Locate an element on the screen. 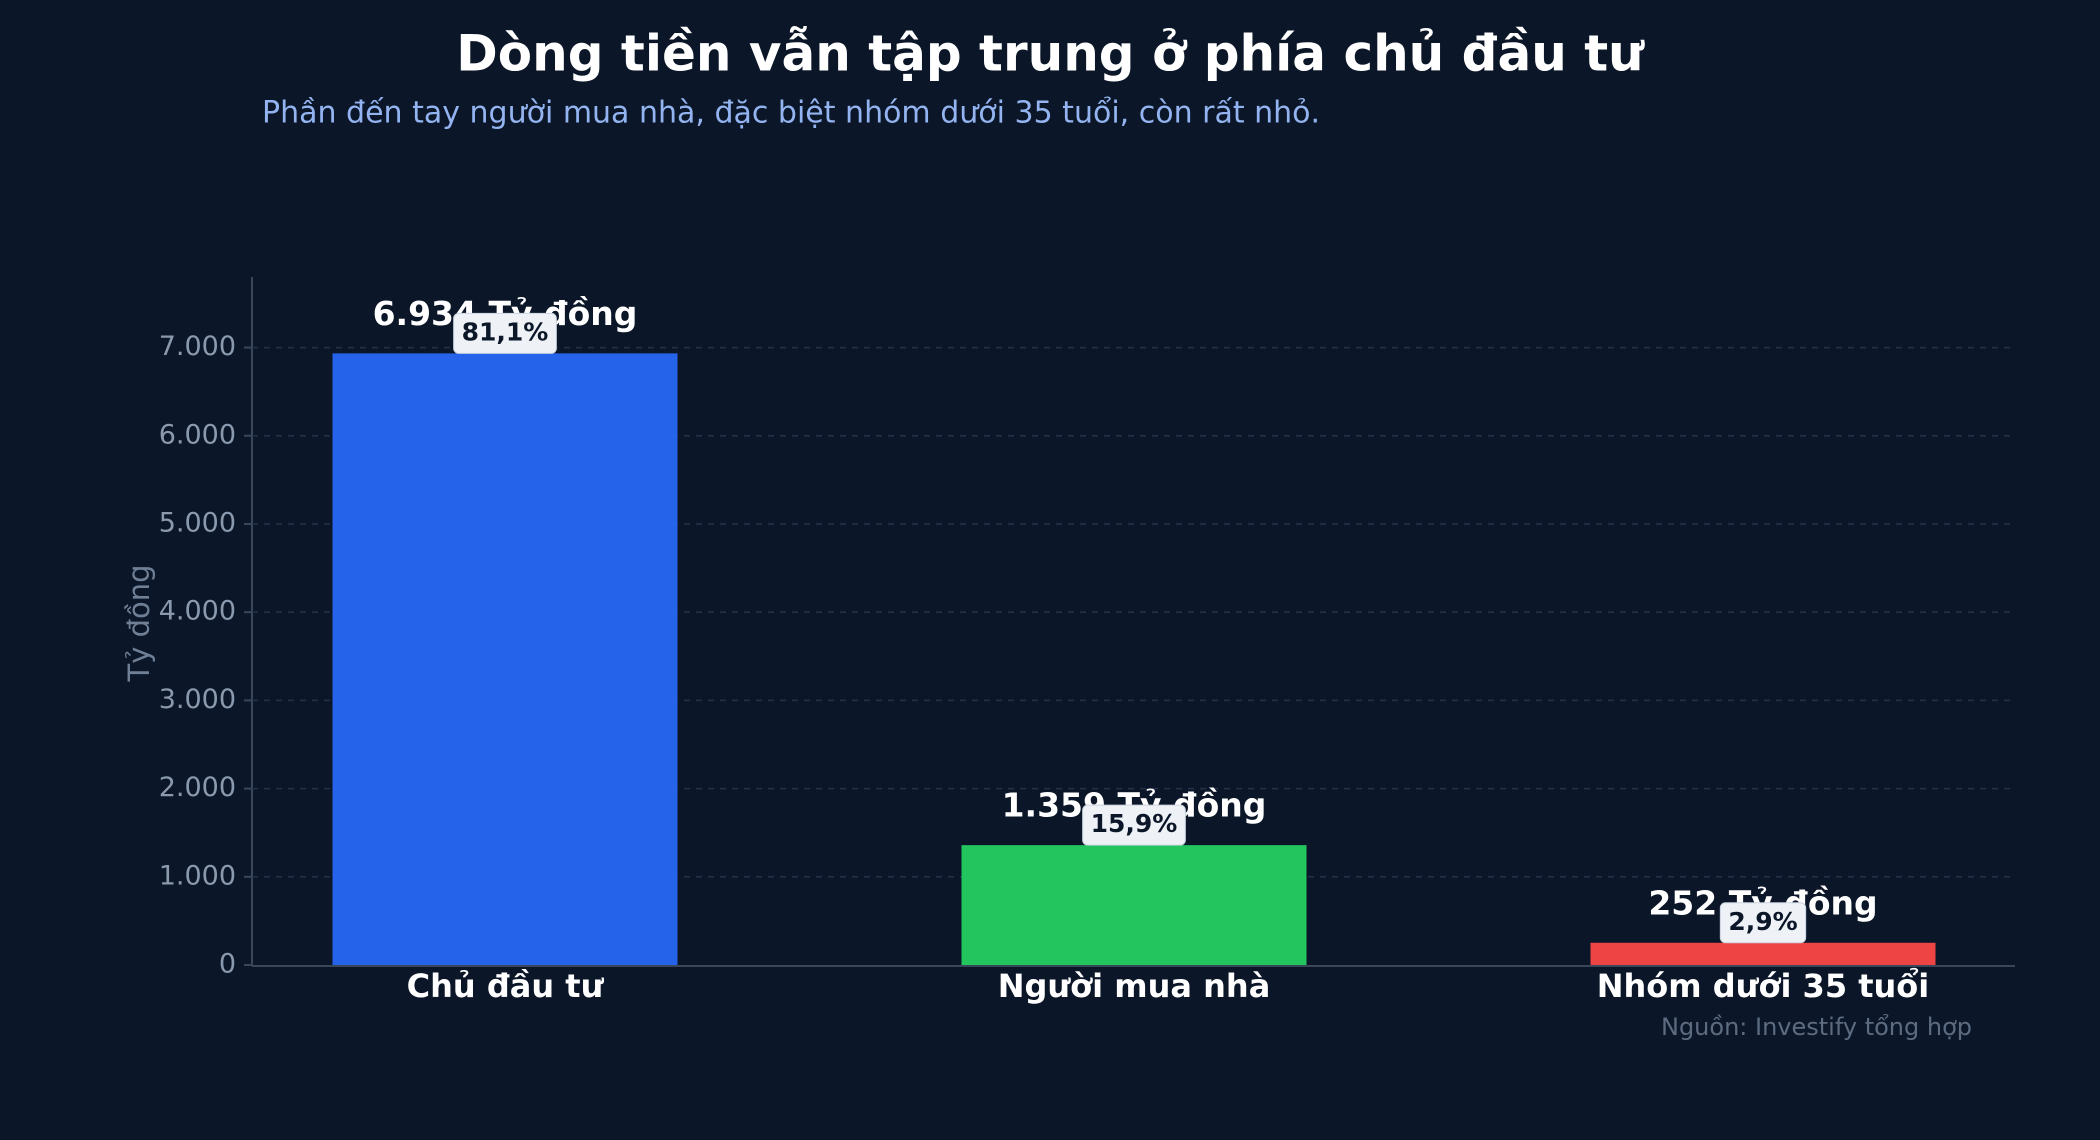  share-label: 2,9% is located at coordinates (1762, 921).